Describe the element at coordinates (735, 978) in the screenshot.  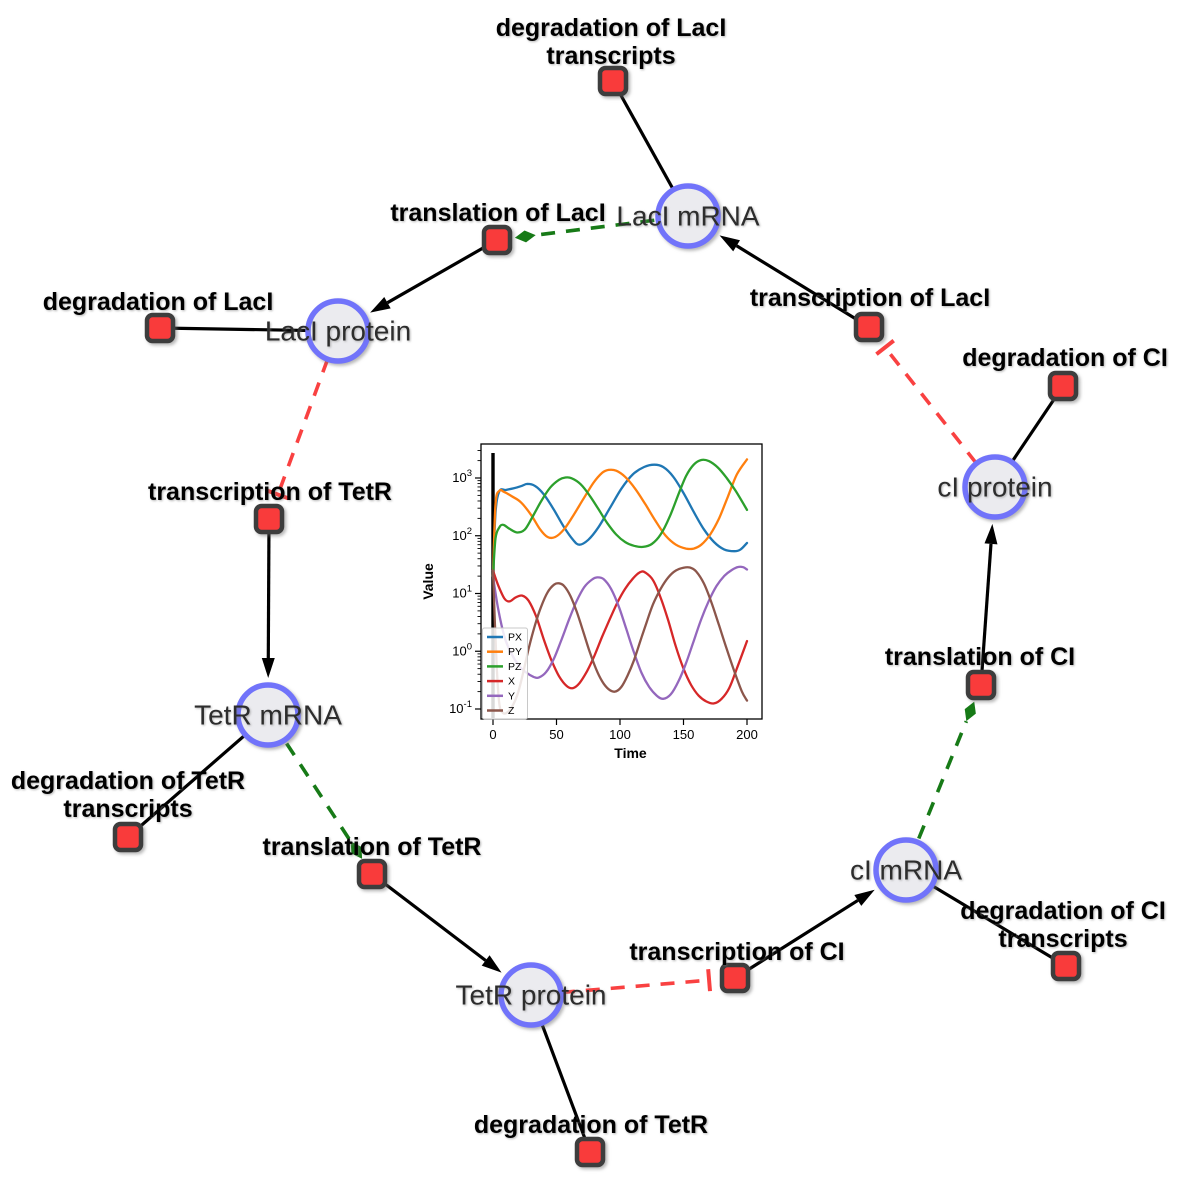
I see `reaction-node-transcription-ci` at that location.